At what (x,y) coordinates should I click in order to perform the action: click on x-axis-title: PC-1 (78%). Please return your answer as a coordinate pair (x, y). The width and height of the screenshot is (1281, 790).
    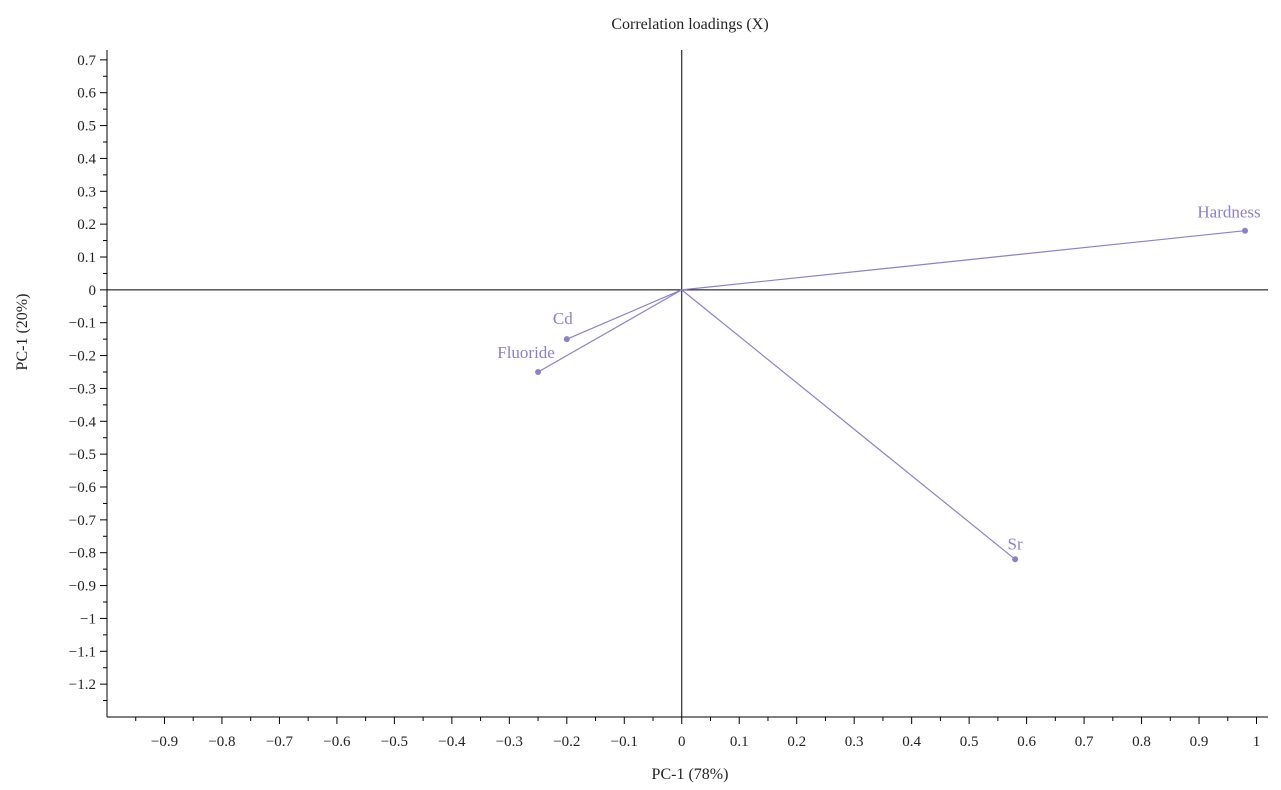
    Looking at the image, I should click on (690, 774).